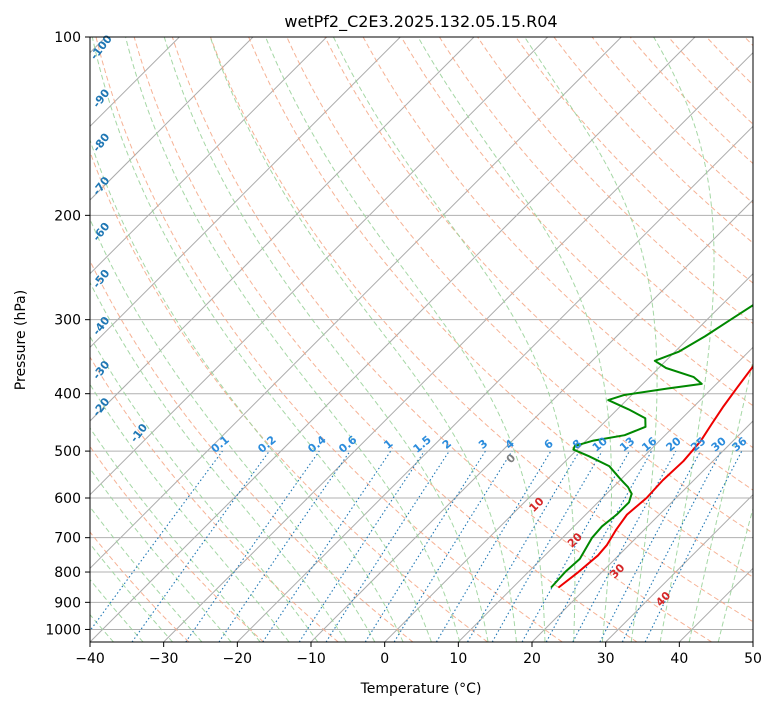 This screenshot has width=775, height=708. What do you see at coordinates (164, 659) in the screenshot?
I see `x-tick-label: −30` at bounding box center [164, 659].